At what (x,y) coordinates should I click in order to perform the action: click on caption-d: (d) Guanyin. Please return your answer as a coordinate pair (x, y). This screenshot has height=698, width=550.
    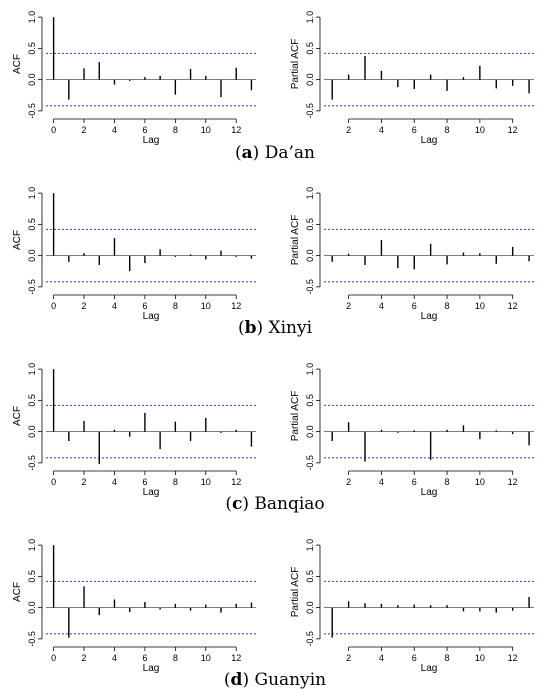
    Looking at the image, I should click on (275, 680).